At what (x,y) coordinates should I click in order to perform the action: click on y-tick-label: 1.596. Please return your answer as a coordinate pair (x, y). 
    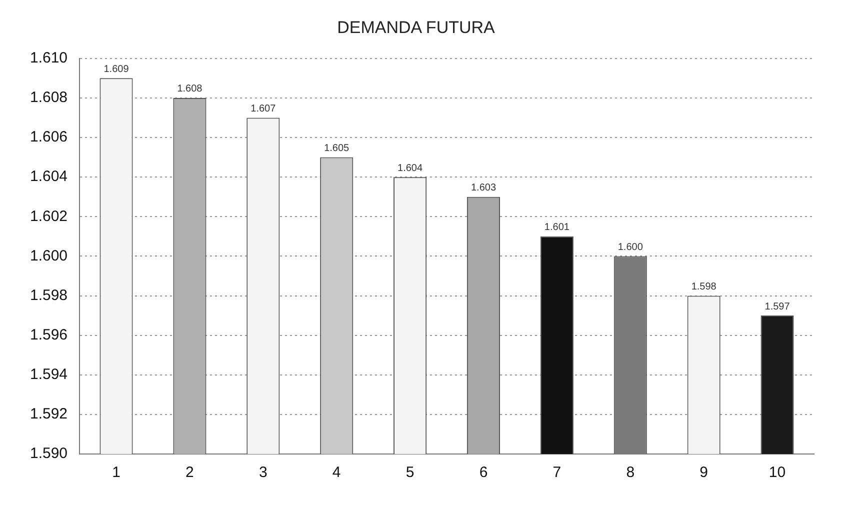
    Looking at the image, I should click on (49, 335).